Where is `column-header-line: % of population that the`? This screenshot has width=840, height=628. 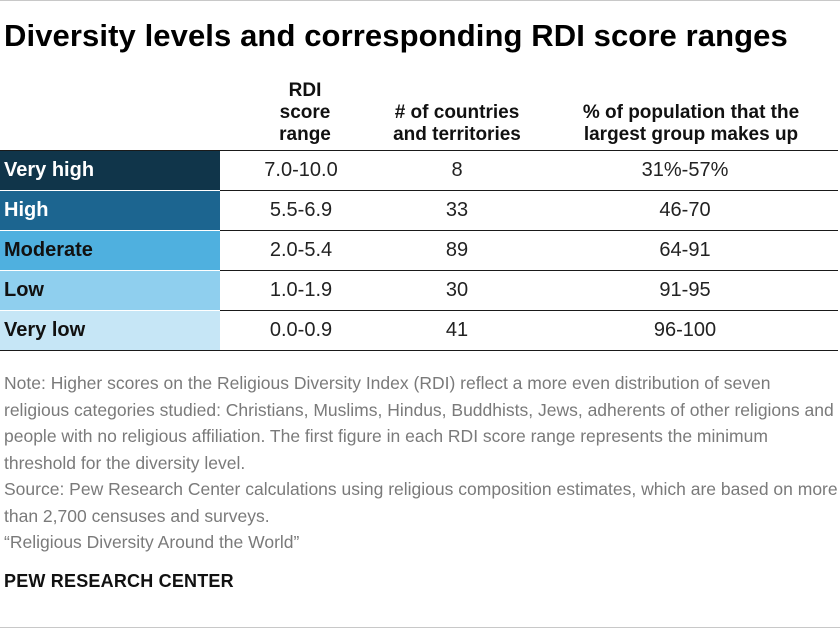 column-header-line: % of population that the is located at coordinates (691, 112).